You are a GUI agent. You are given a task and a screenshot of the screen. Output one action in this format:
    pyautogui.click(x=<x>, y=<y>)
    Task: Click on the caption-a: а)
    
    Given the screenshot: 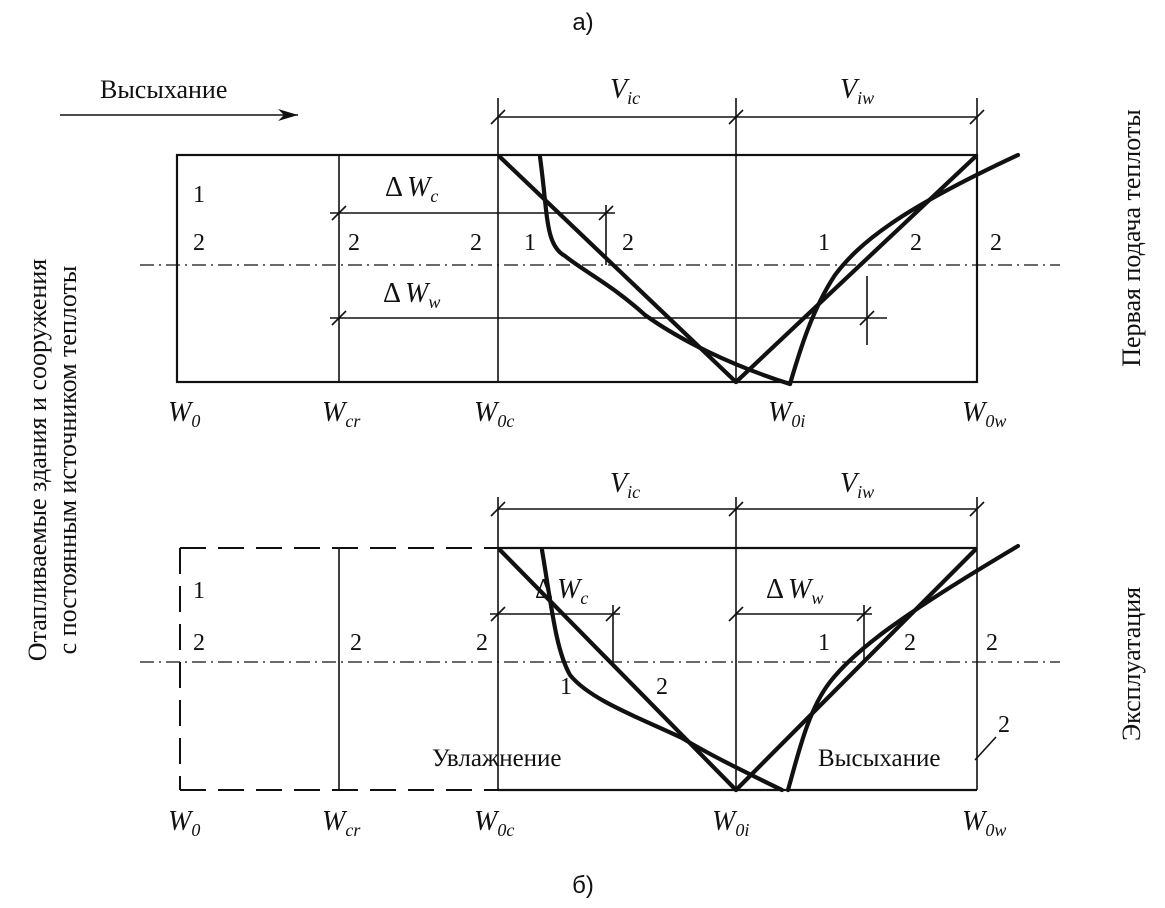 What is the action you would take?
    pyautogui.click(x=582, y=22)
    